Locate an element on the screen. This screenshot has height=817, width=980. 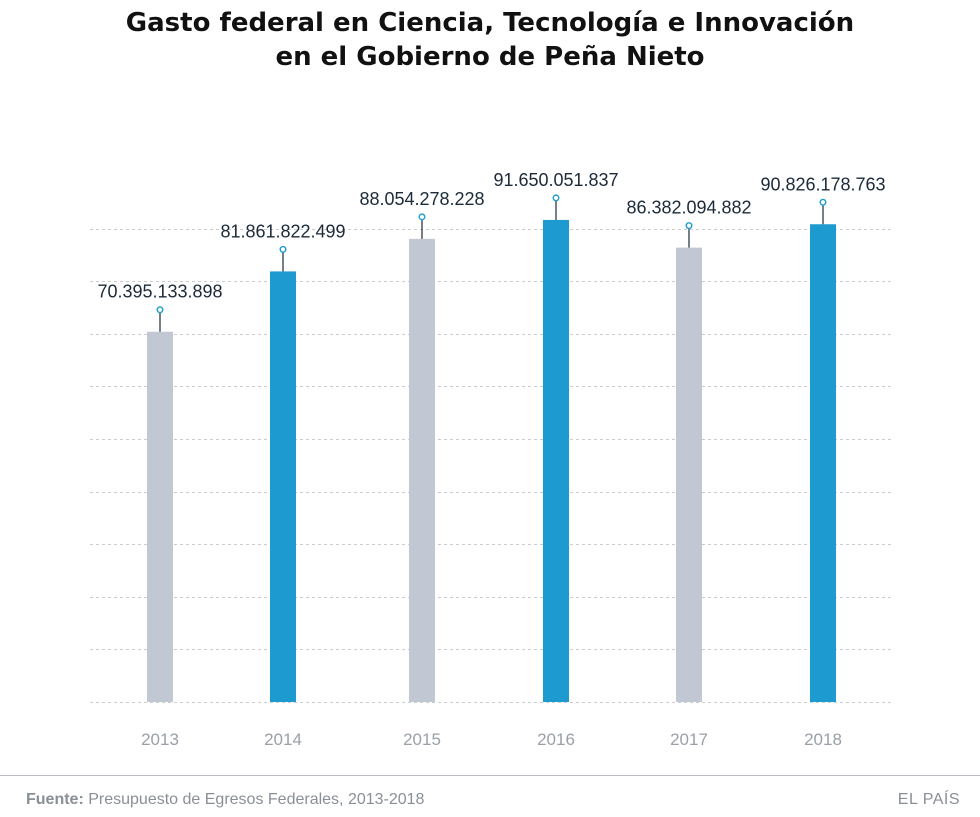
x-tick-label: 2015 is located at coordinates (422, 739).